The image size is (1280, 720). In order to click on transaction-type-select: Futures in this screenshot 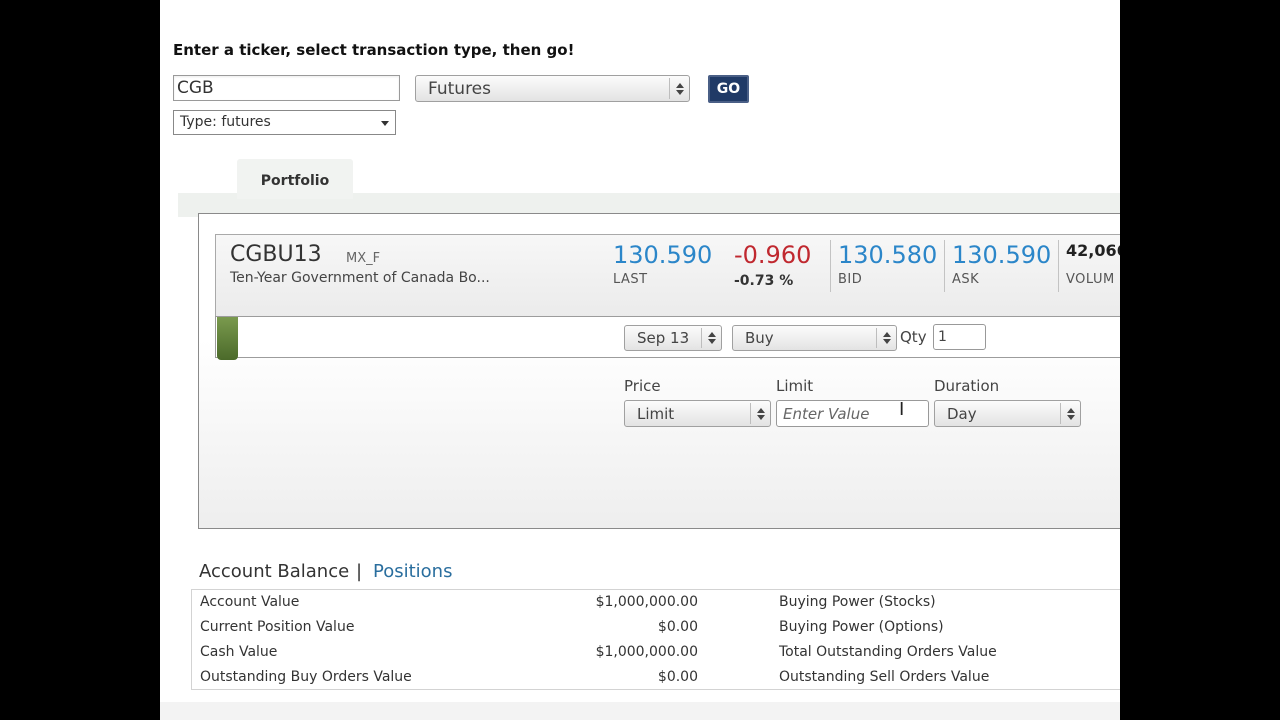, I will do `click(552, 88)`.